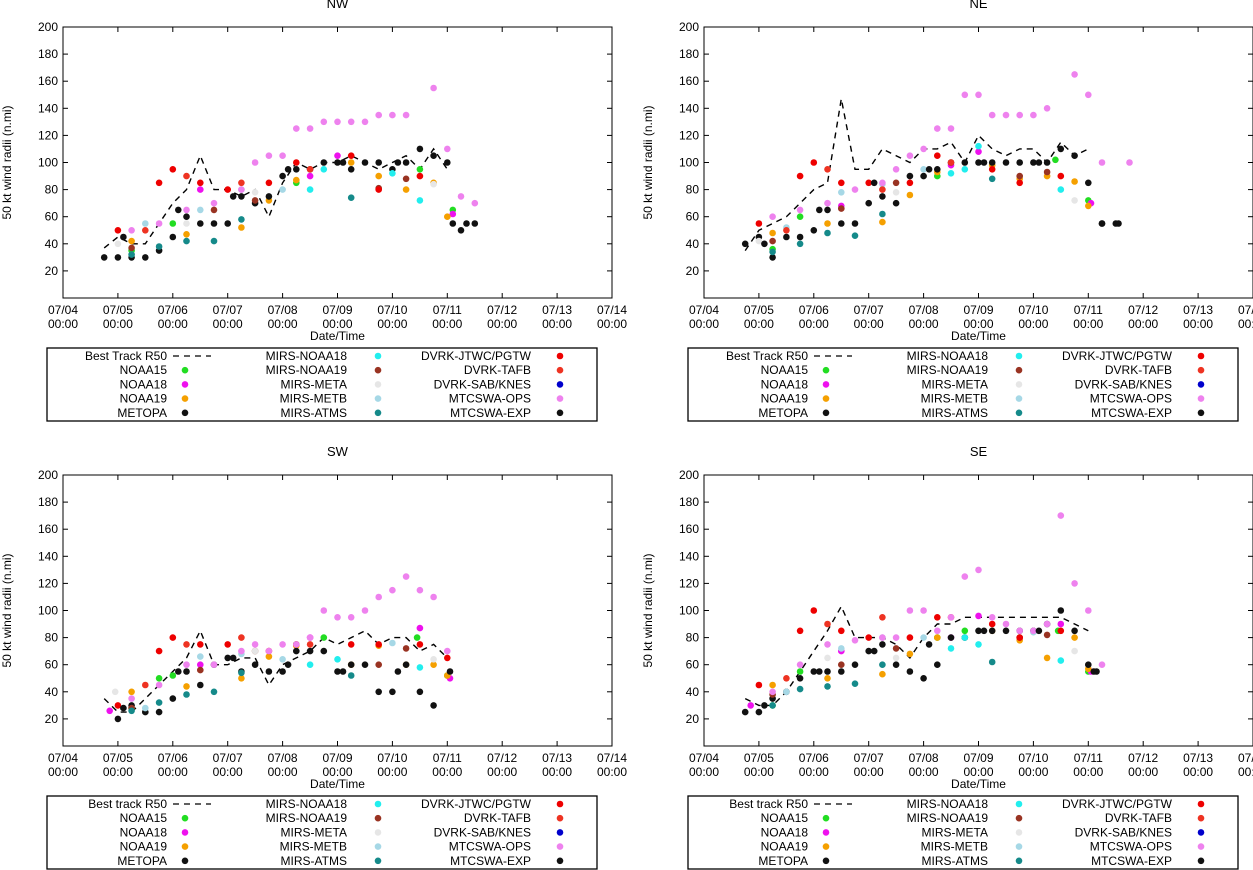  Describe the element at coordinates (365, 185) in the screenshot. I see `series-mirs-noaa18` at that location.